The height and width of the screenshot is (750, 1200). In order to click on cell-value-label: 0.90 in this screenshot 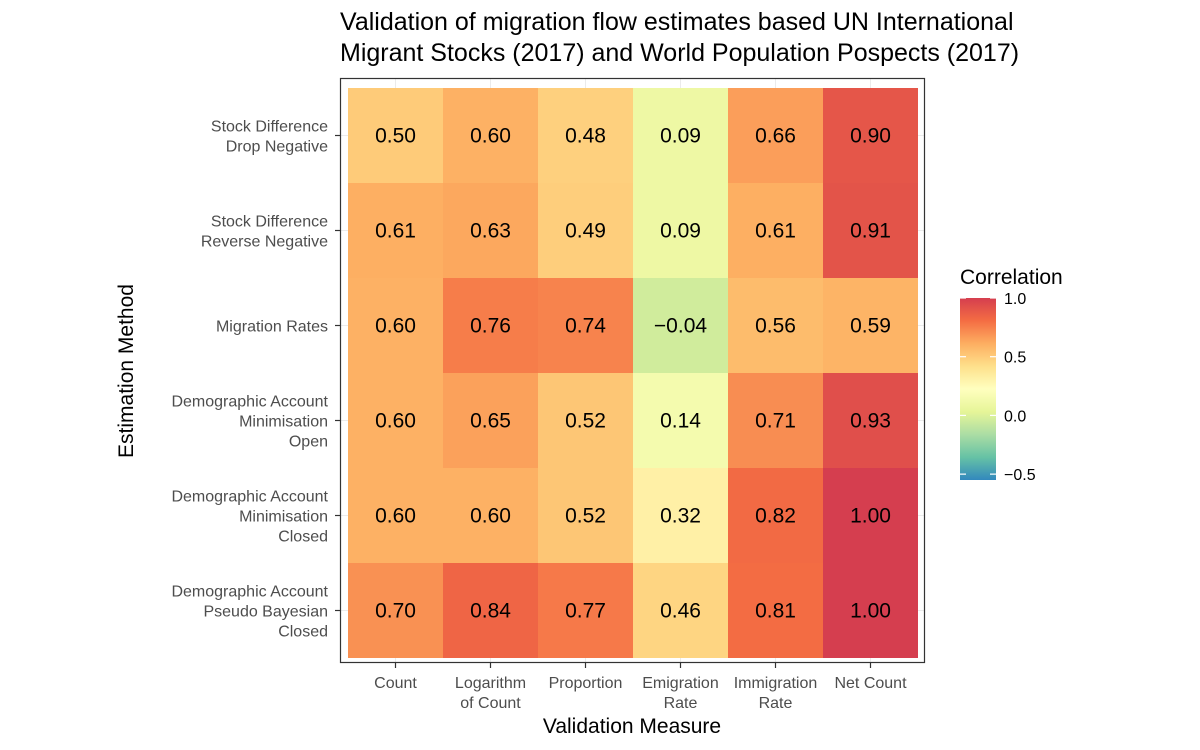, I will do `click(870, 136)`.